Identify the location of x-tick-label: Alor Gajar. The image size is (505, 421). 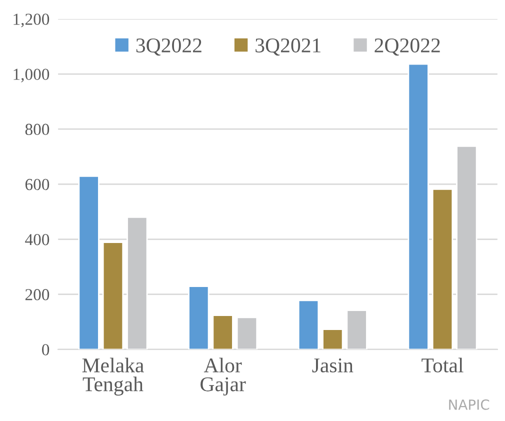
(223, 377).